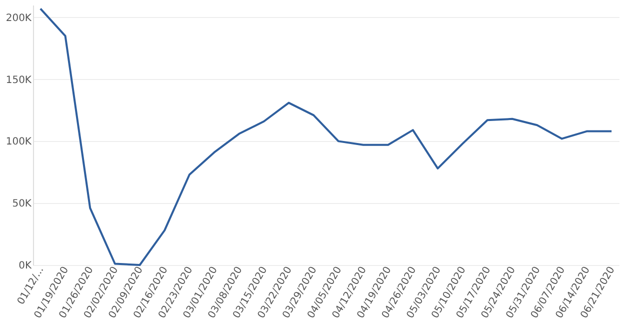 The width and height of the screenshot is (624, 325). I want to click on y-tick-label: 0K, so click(25, 266).